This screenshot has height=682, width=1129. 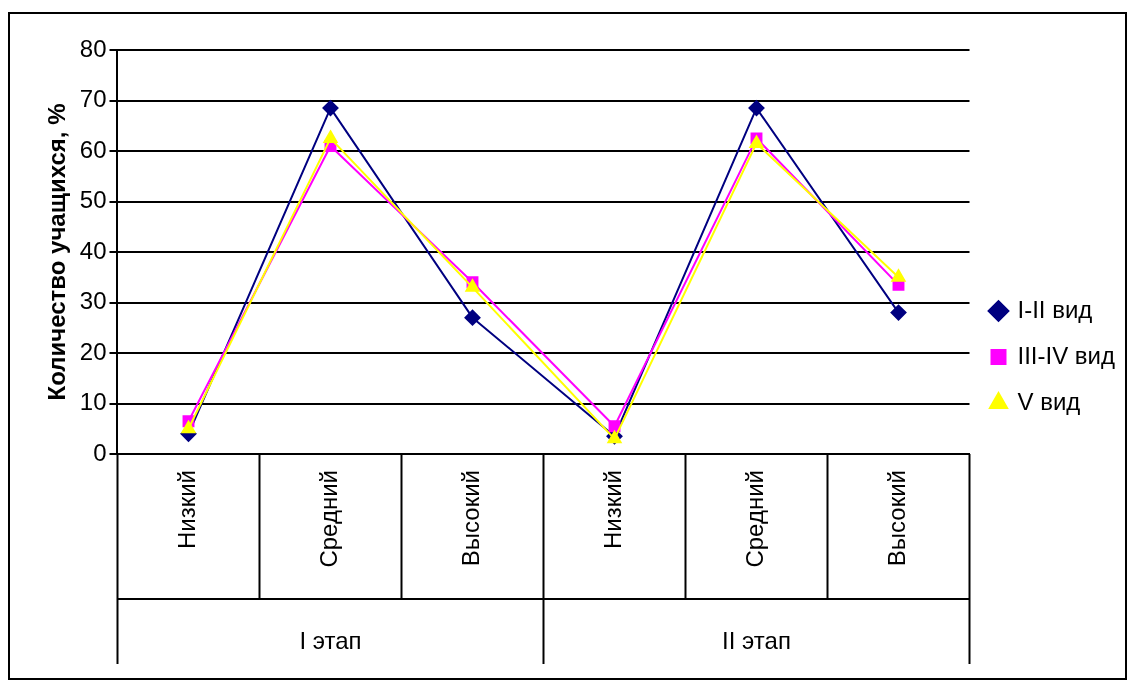 I want to click on text: I этап, so click(x=330, y=640).